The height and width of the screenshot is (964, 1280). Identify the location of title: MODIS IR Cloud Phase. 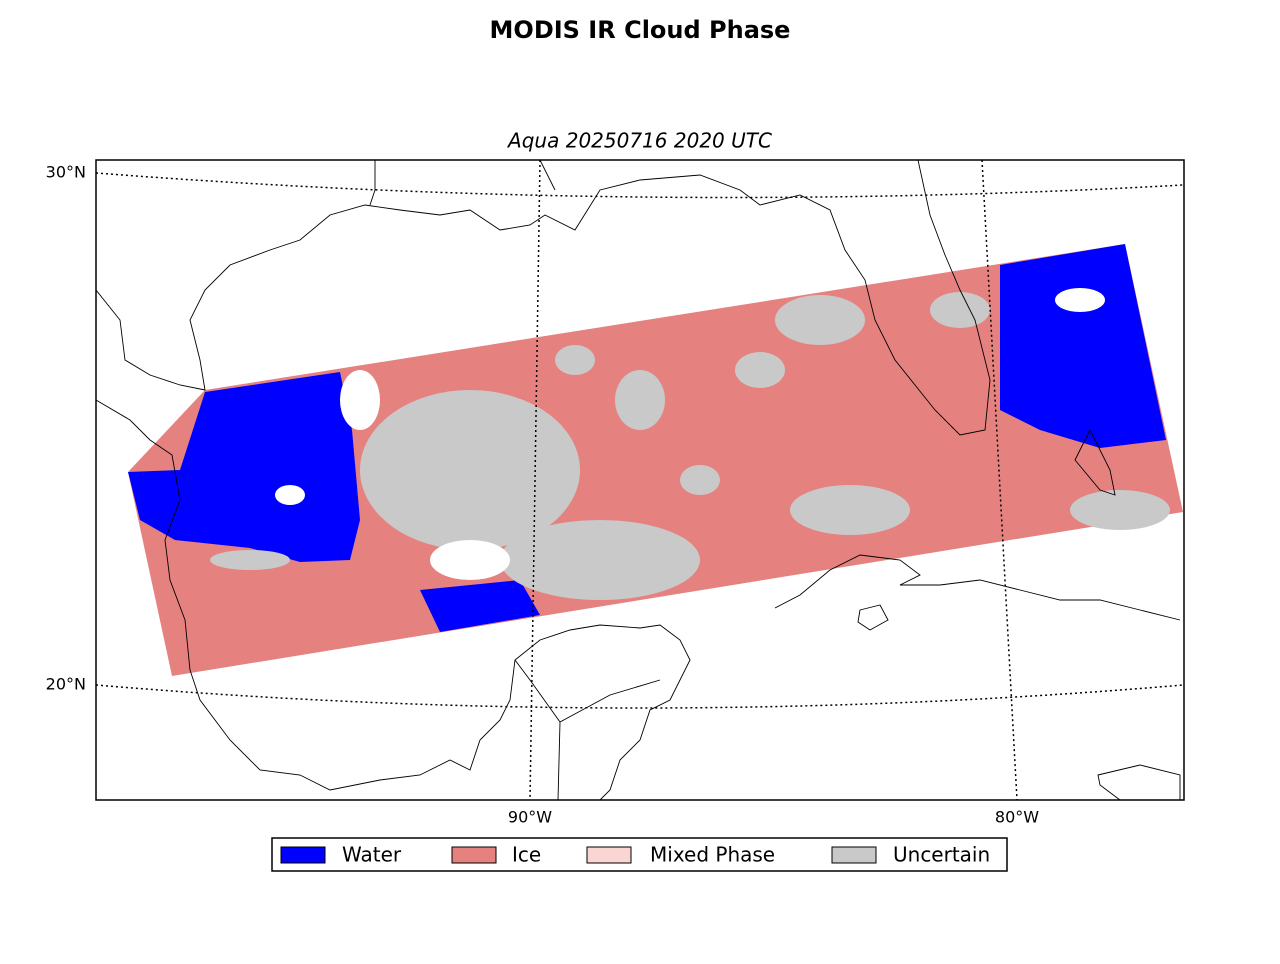
(640, 30).